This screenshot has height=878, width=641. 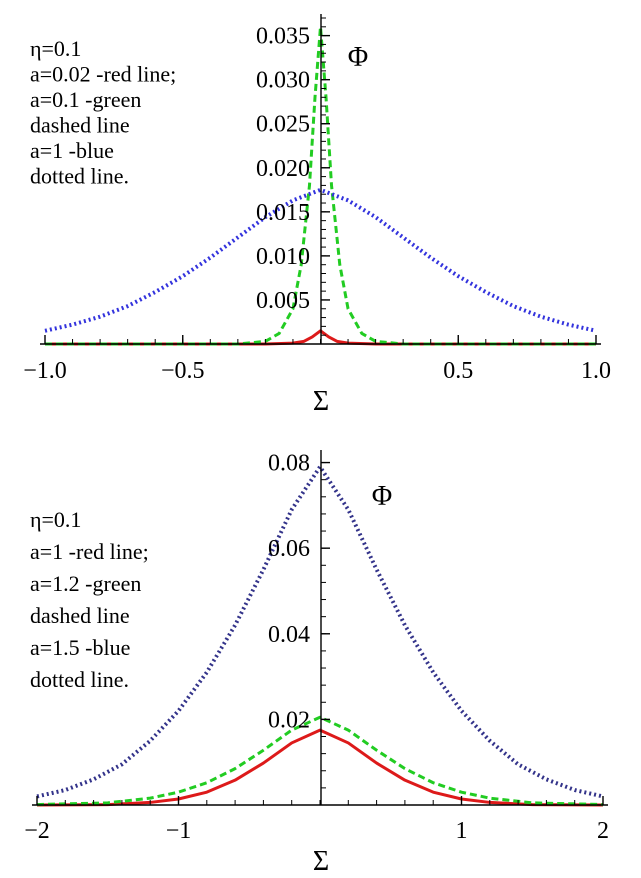 I want to click on y-tick-label: 0.005, so click(x=283, y=301).